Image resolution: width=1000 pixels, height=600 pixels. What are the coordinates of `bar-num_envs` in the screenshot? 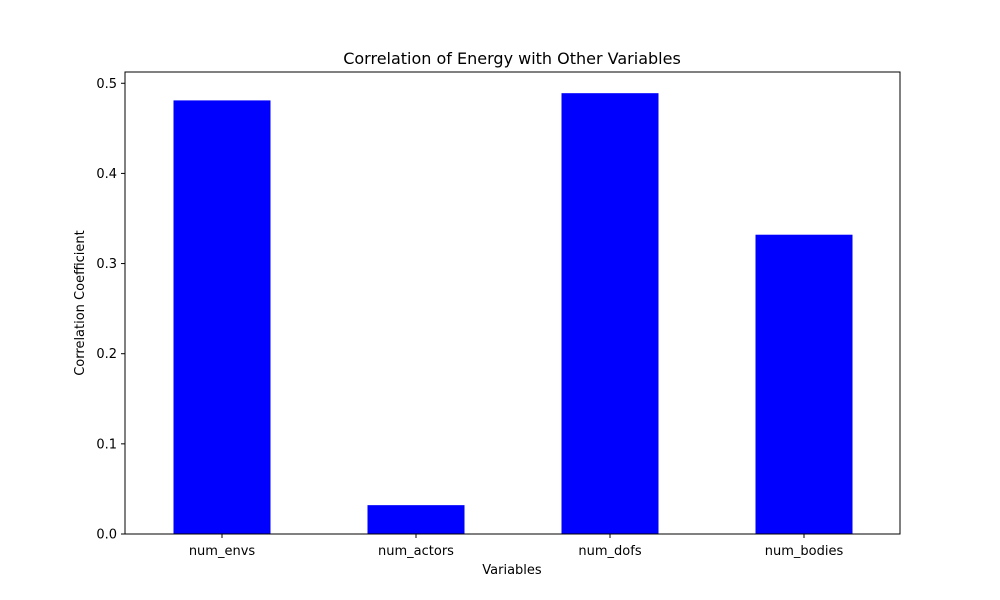 It's located at (222, 317).